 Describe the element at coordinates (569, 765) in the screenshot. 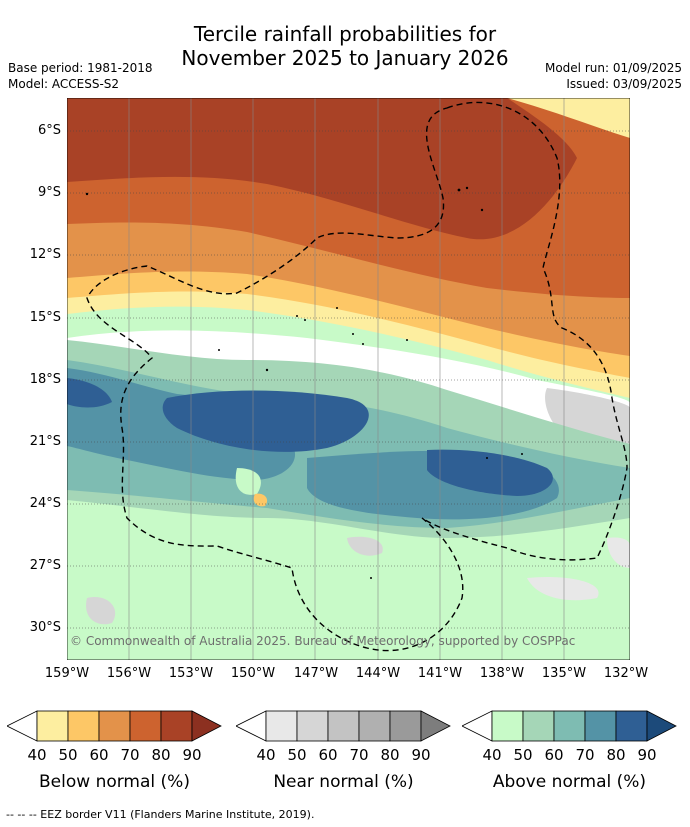

I see `legend-above-normal: 40 50 60 70 80 90 Above normal (%)` at that location.